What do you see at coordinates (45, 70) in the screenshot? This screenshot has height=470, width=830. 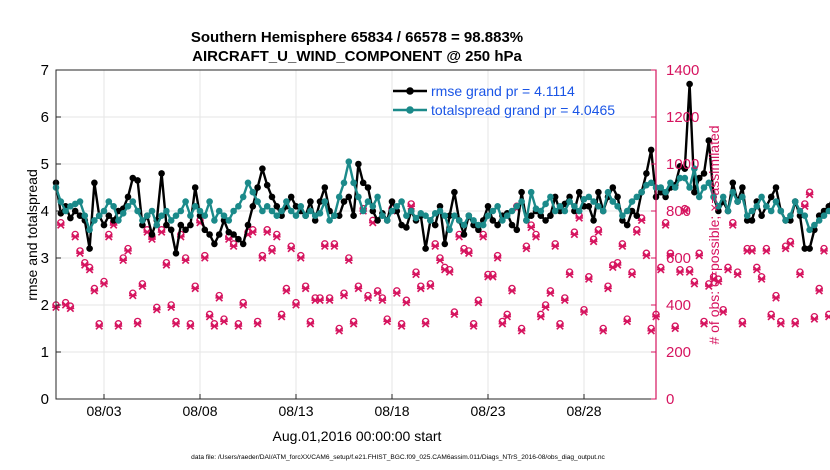 I see `y-left-tick-label: 7` at bounding box center [45, 70].